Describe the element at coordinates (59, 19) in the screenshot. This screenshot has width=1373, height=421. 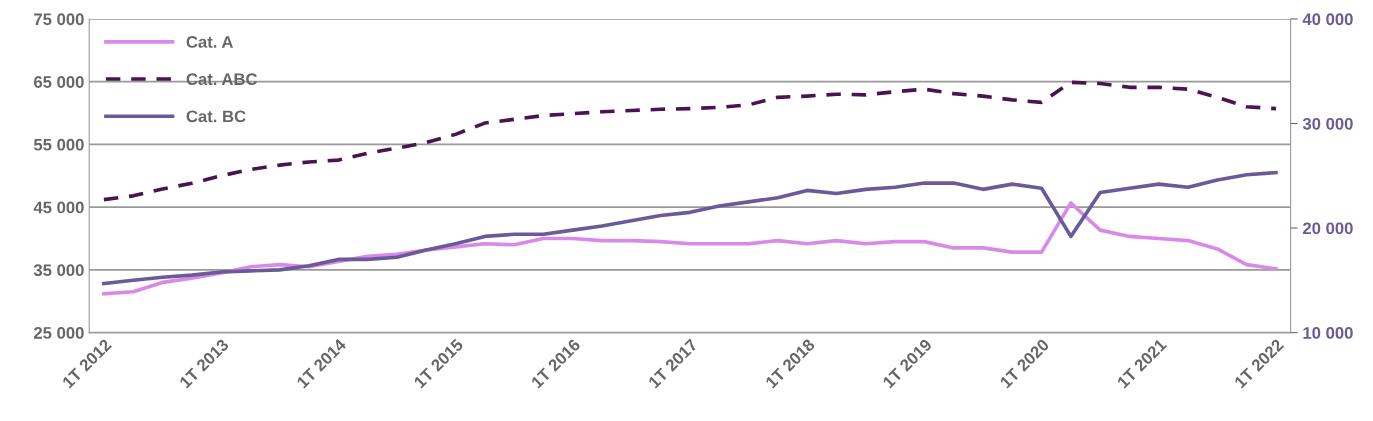
I see `y-tick-label: 75 000` at that location.